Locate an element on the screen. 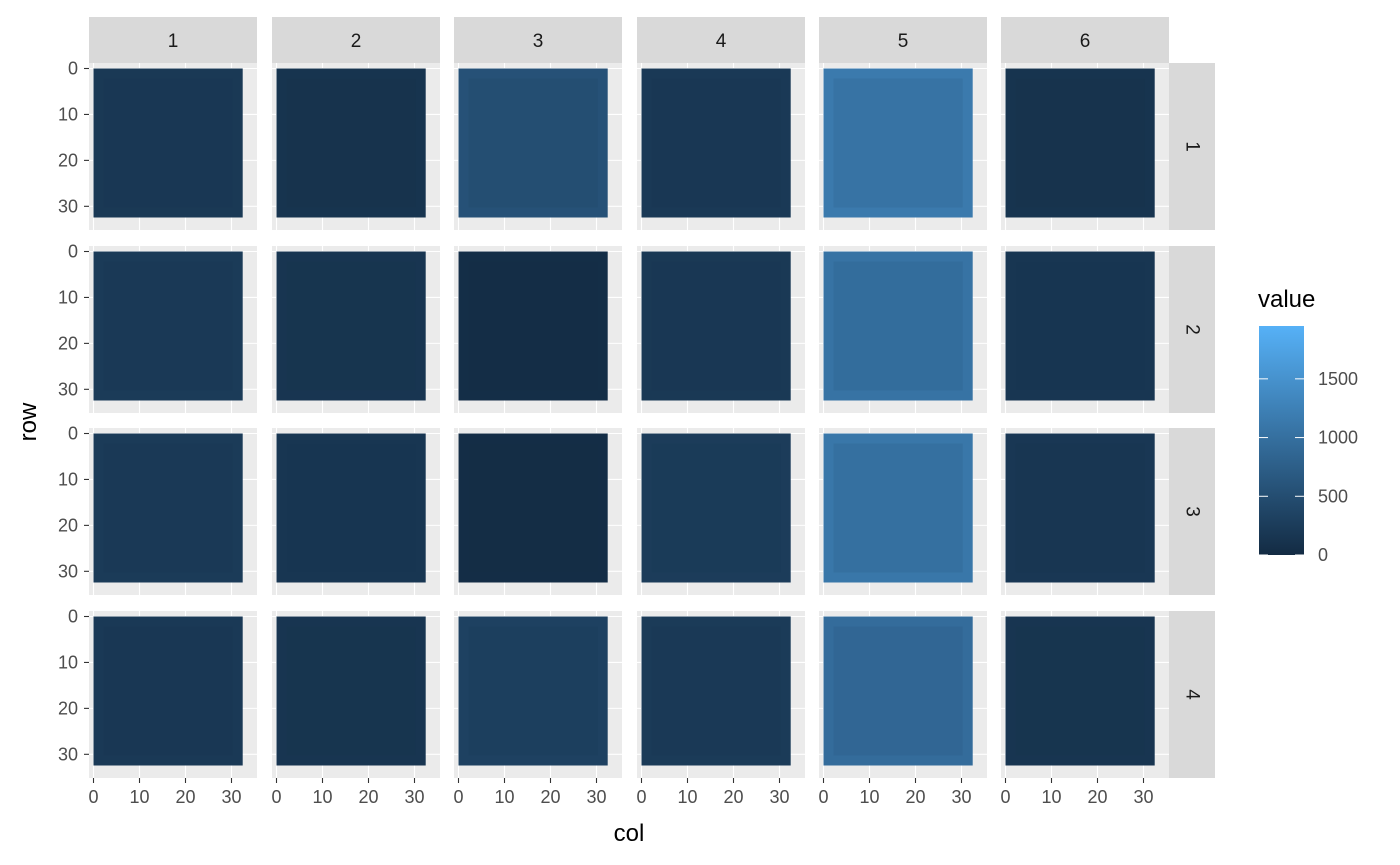 The height and width of the screenshot is (865, 1400). row-strip-label: 3 is located at coordinates (1192, 511).